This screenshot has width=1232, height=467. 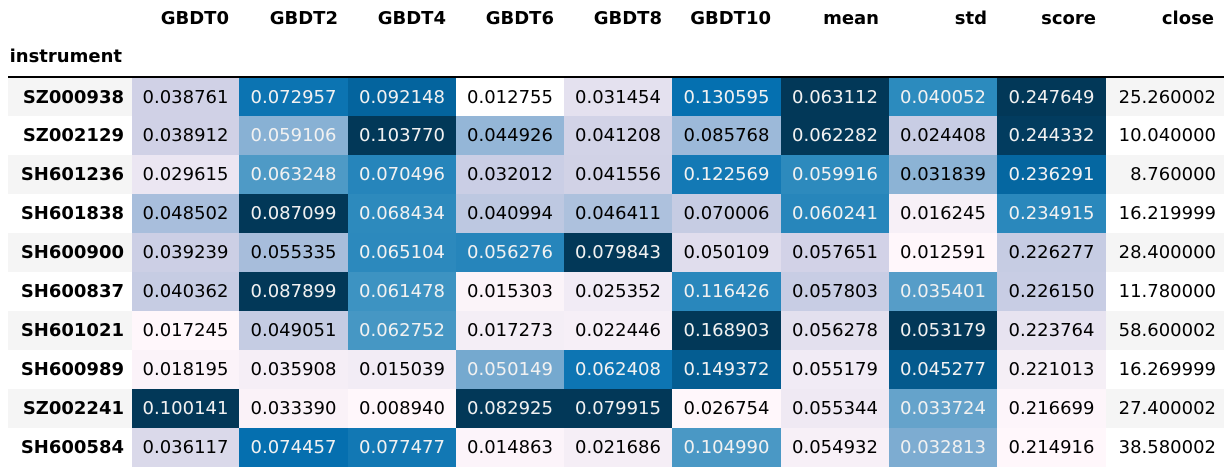 What do you see at coordinates (293, 291) in the screenshot?
I see `table-cell: 0.087899` at bounding box center [293, 291].